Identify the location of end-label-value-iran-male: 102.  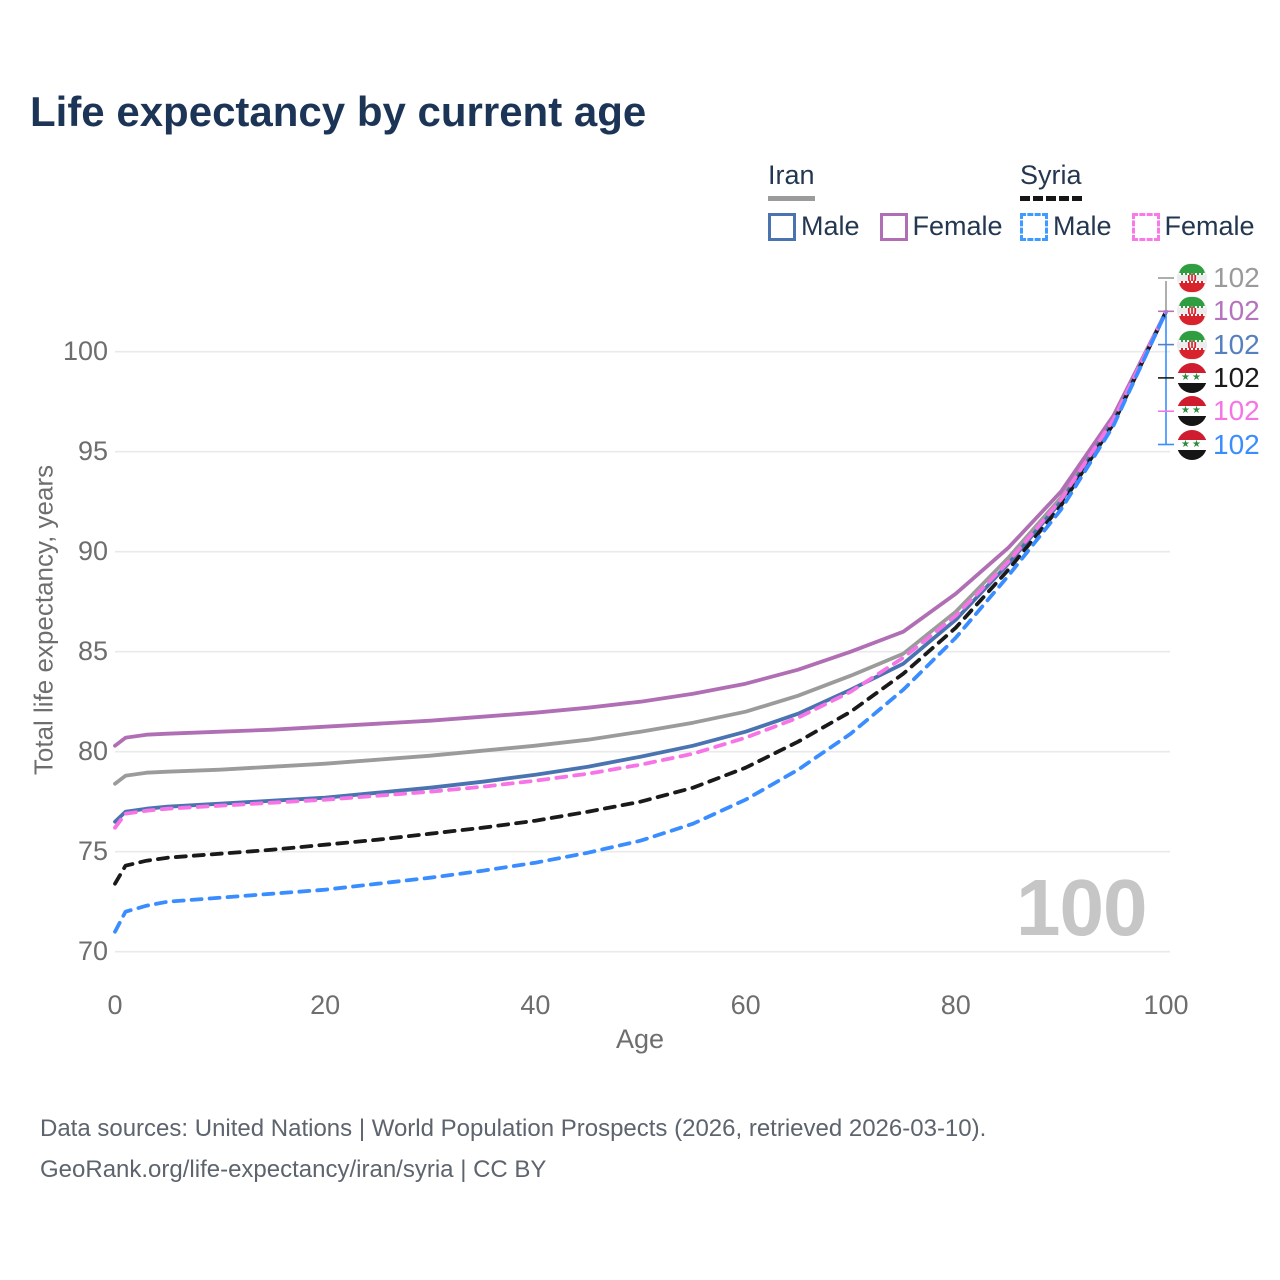
(1236, 344).